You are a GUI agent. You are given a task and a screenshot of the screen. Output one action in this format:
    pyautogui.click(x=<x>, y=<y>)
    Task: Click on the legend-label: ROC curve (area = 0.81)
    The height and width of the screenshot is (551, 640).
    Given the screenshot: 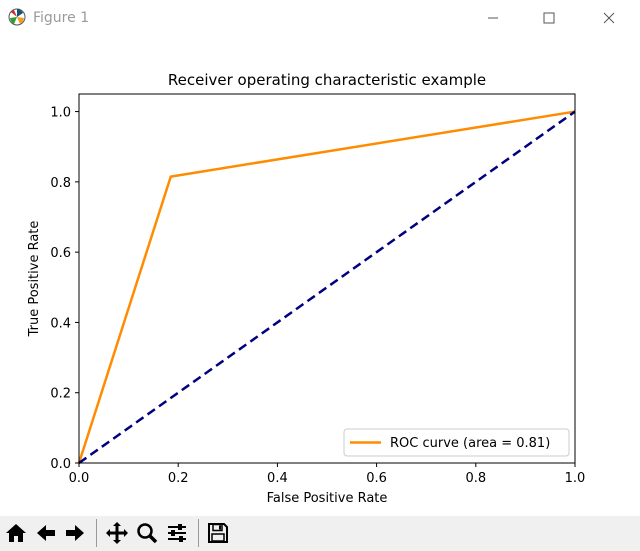 What is the action you would take?
    pyautogui.click(x=470, y=443)
    